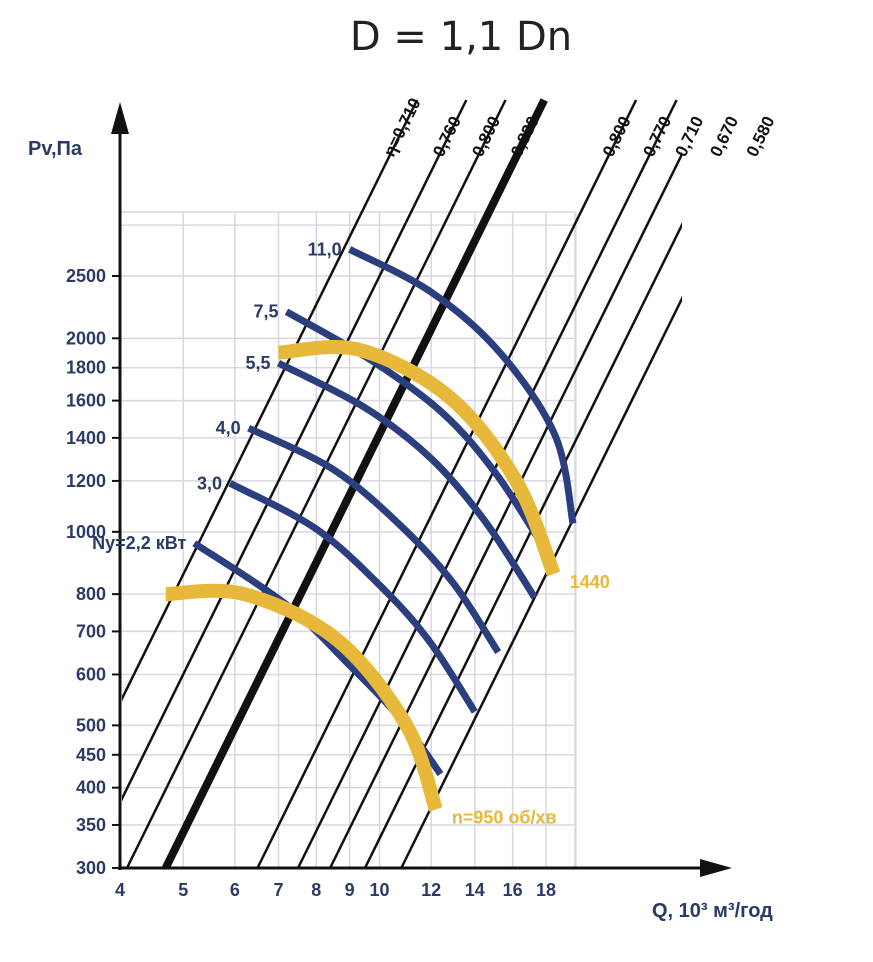  Describe the element at coordinates (235, 890) in the screenshot. I see `x-tick-label: 6` at that location.